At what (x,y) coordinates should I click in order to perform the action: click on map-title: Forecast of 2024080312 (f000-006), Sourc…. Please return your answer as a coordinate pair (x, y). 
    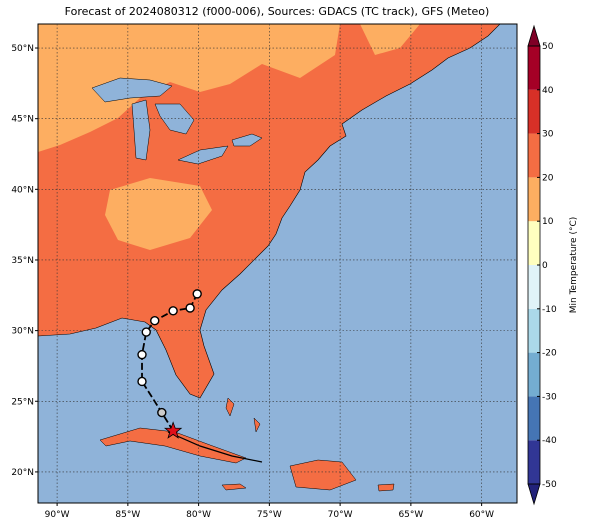
    Looking at the image, I should click on (277, 11).